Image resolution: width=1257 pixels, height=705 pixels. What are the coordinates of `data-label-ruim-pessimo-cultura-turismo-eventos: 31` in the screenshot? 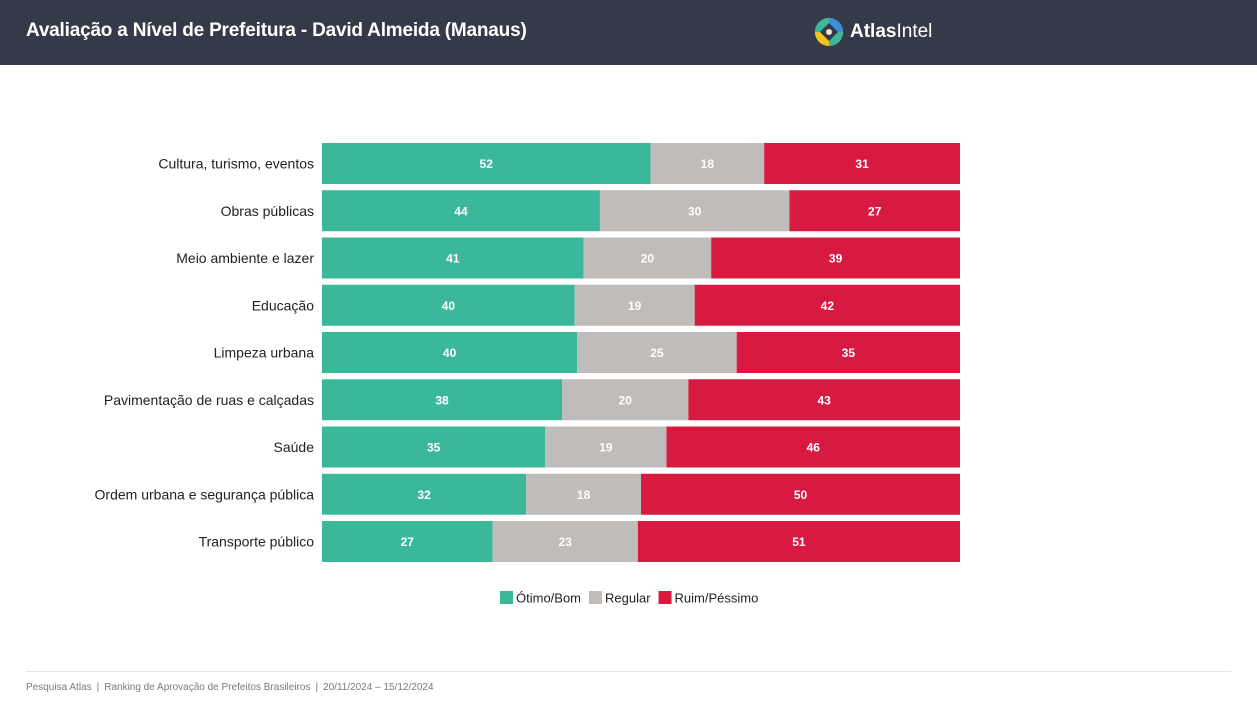 It's located at (862, 164).